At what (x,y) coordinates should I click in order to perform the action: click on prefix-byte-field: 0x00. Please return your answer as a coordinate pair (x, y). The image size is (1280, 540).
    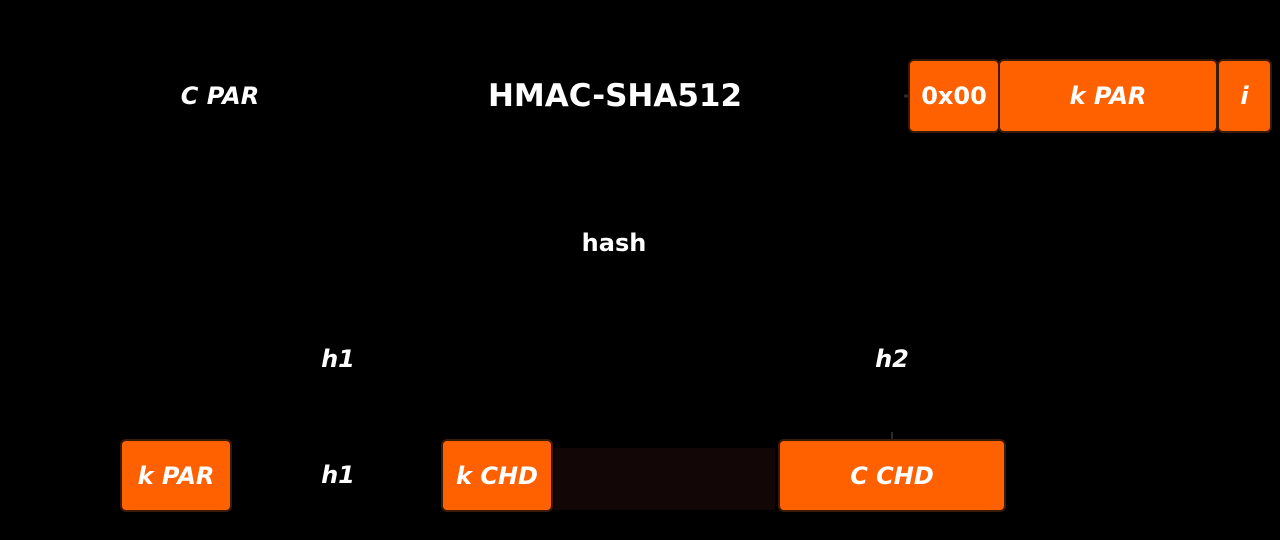
    Looking at the image, I should click on (954, 96).